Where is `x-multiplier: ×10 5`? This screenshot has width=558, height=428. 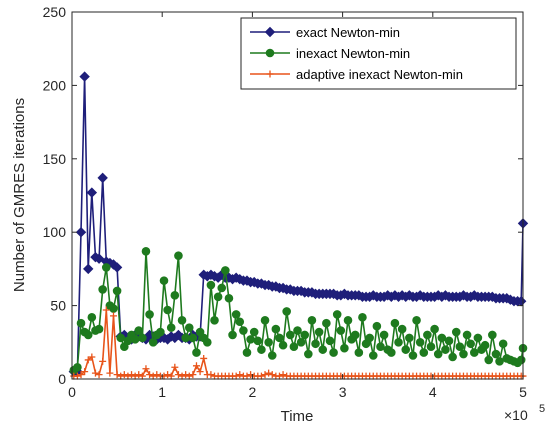
x-multiplier: ×10 5 is located at coordinates (524, 413).